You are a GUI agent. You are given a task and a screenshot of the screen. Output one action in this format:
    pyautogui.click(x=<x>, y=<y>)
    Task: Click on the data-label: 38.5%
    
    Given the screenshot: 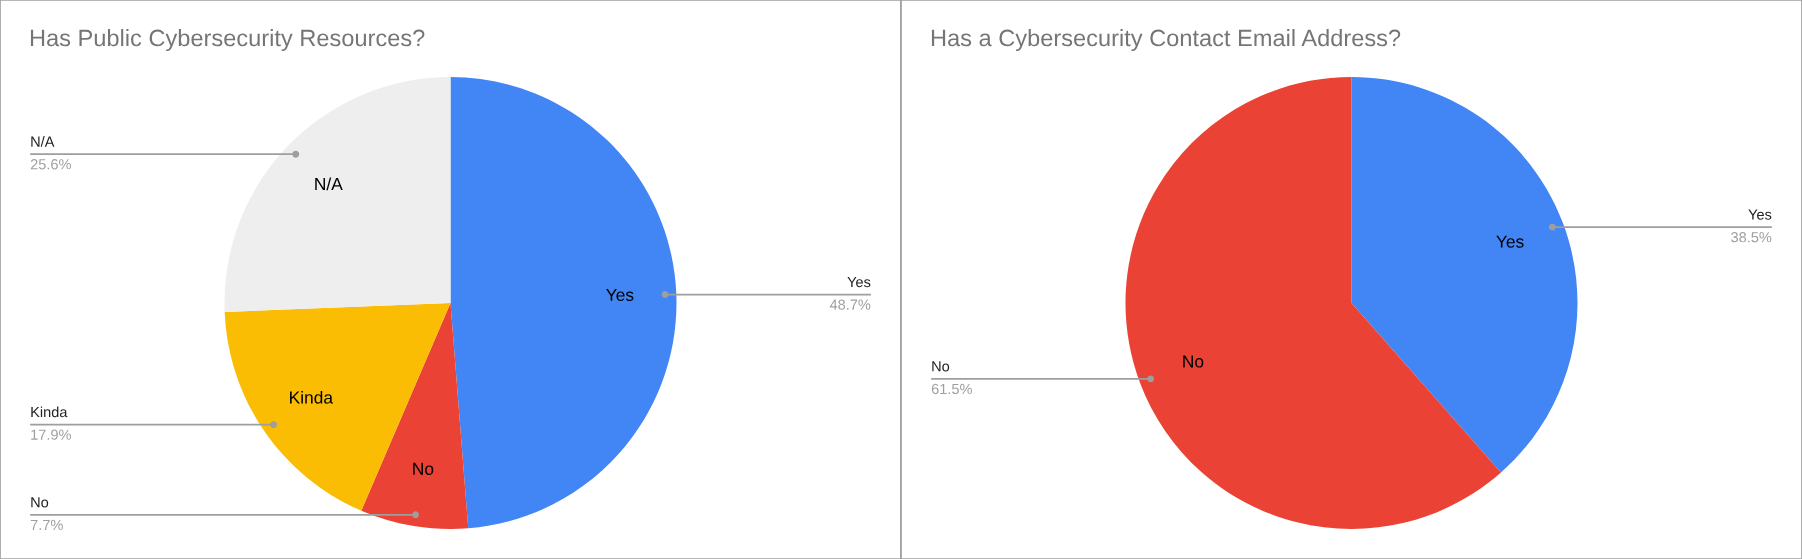 What is the action you would take?
    pyautogui.click(x=1751, y=237)
    